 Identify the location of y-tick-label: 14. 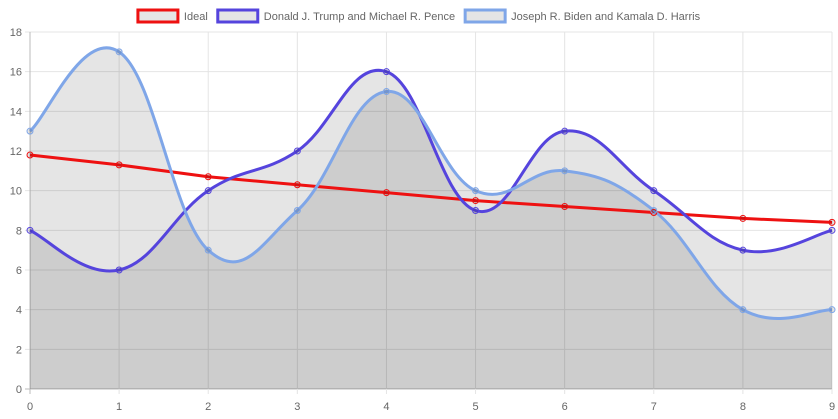
(16, 112).